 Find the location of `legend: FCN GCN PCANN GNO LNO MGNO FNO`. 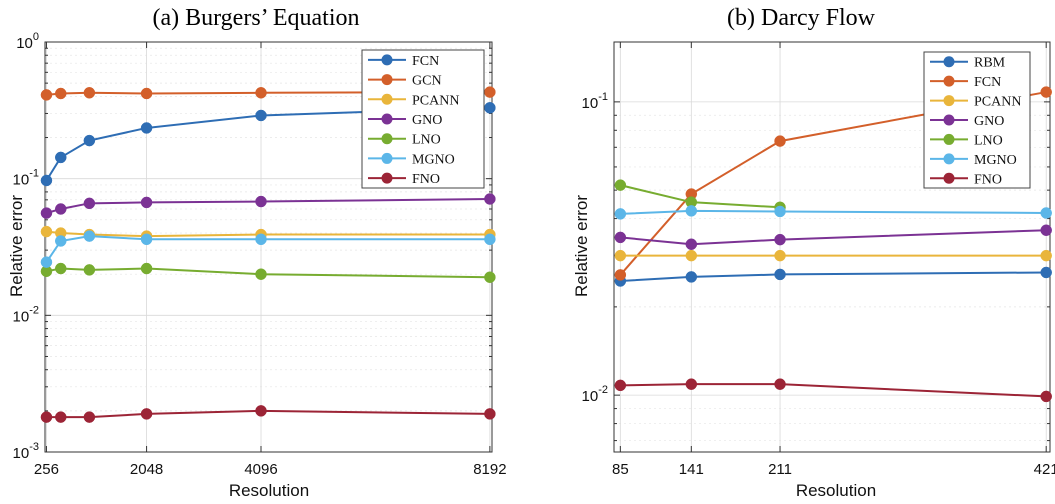

legend: FCN GCN PCANN GNO LNO MGNO FNO is located at coordinates (423, 119).